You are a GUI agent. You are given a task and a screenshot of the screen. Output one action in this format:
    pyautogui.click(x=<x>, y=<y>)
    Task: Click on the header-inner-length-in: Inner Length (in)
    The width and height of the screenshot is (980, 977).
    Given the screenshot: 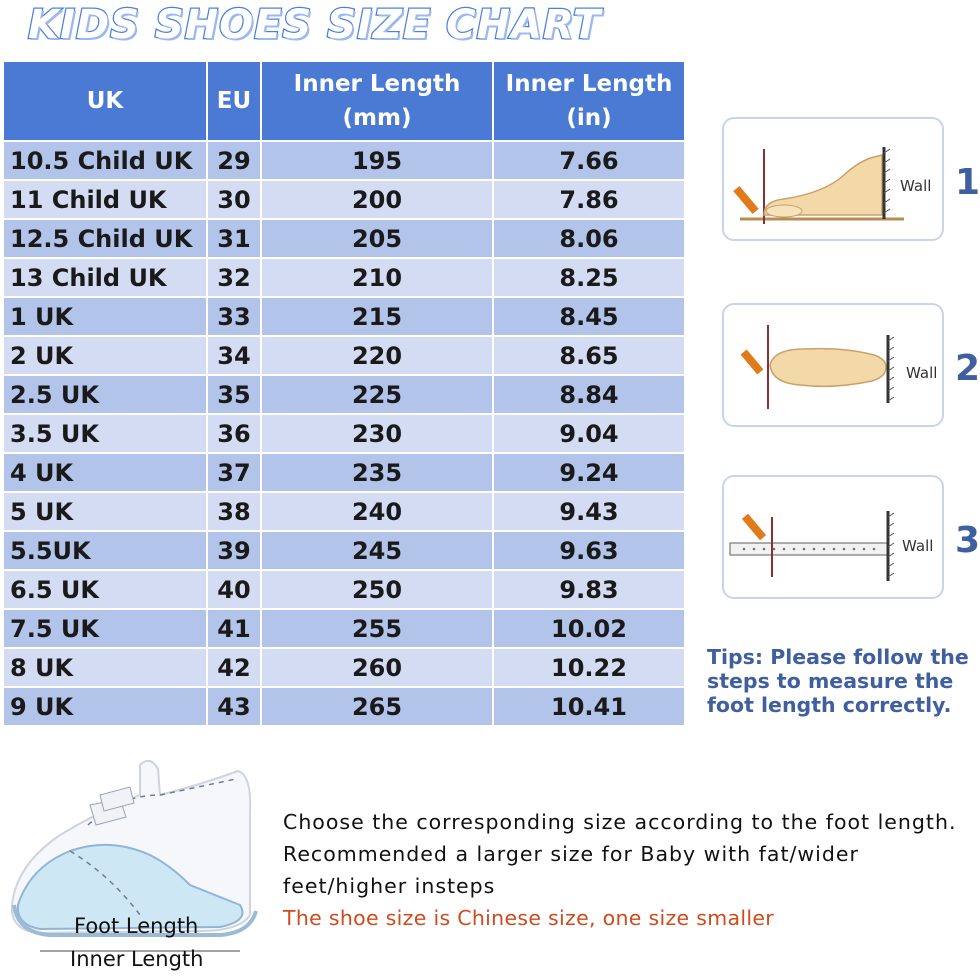 What is the action you would take?
    pyautogui.click(x=589, y=101)
    